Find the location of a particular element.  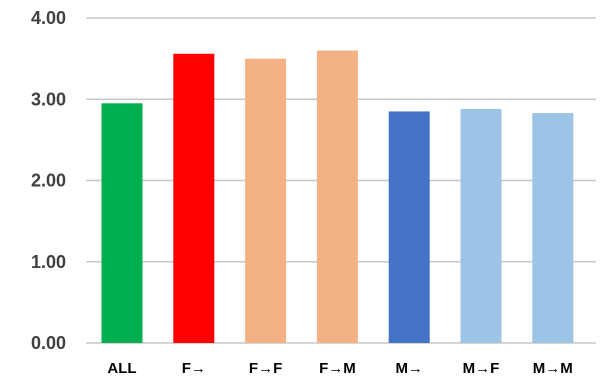

x-tick-label: F→F is located at coordinates (265, 368).